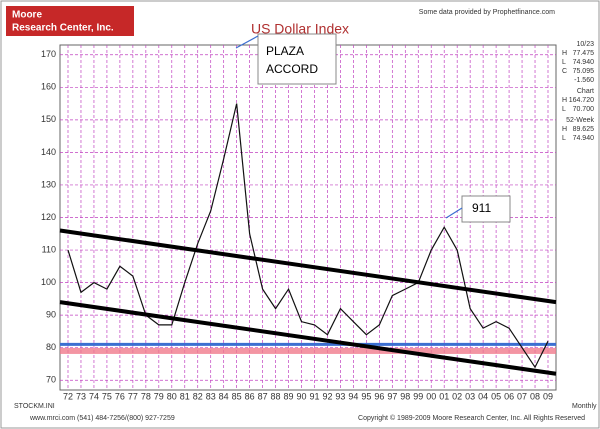 The height and width of the screenshot is (429, 600). I want to click on logo-text: Moore, so click(27, 15).